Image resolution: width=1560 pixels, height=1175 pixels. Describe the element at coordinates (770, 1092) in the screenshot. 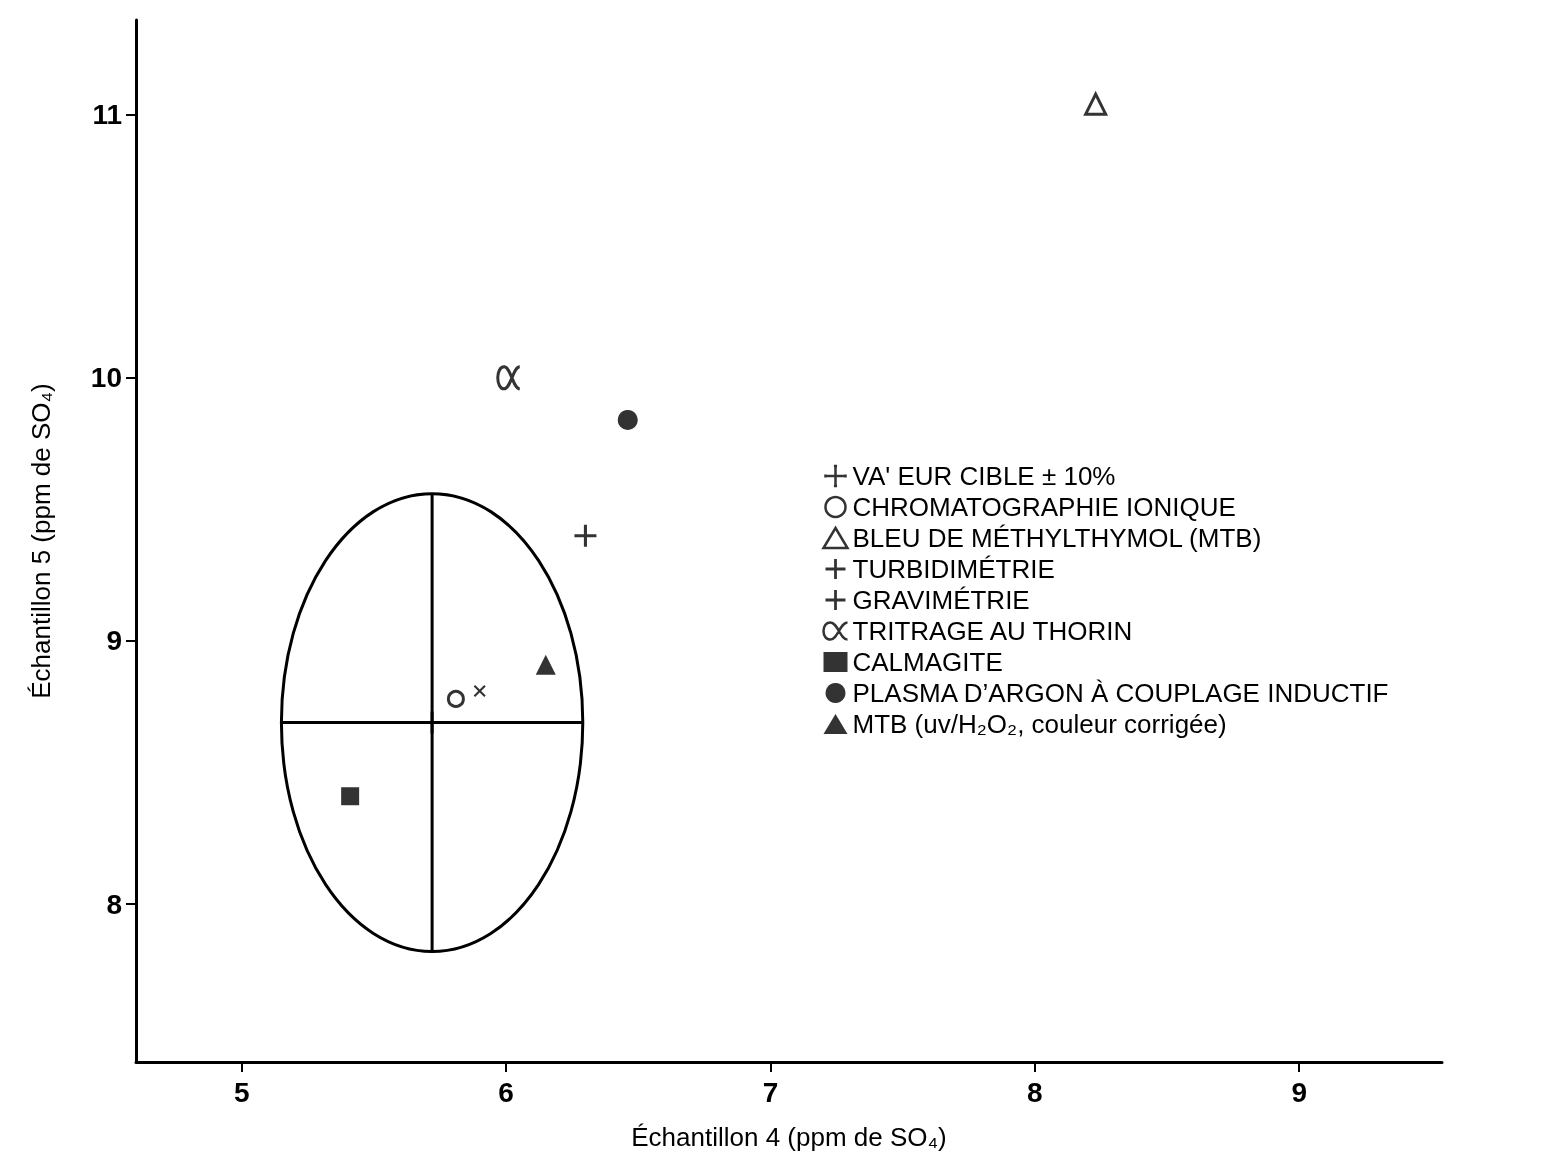

I see `x-tick-label: 7` at that location.